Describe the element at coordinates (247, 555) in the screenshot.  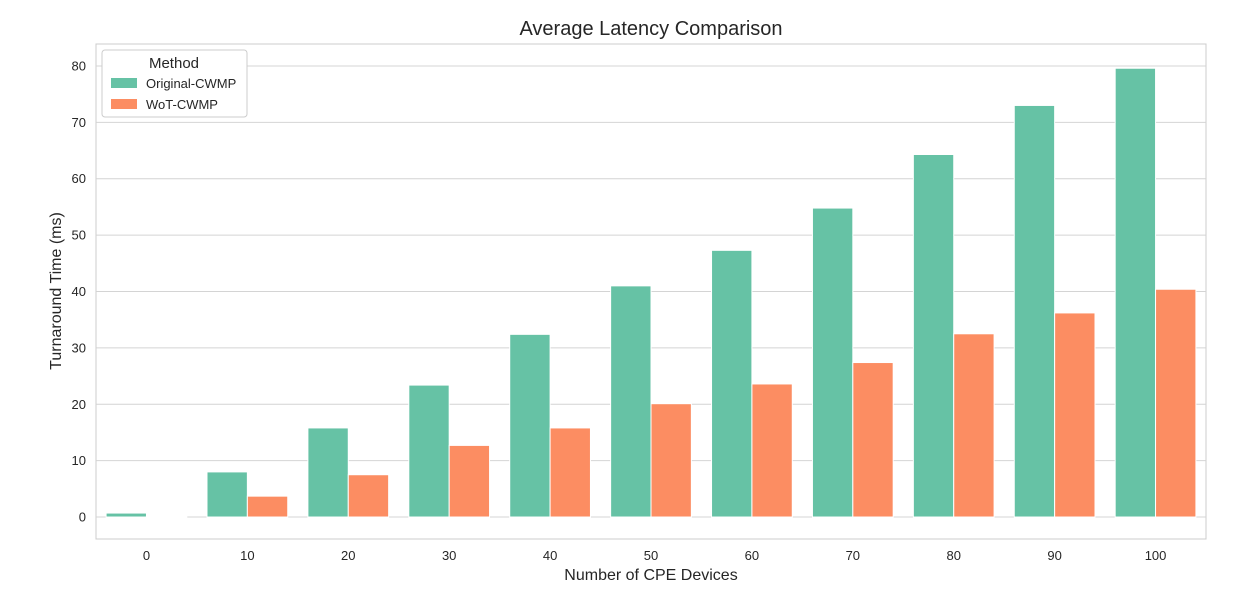
I see `x-tick-label: 10` at that location.